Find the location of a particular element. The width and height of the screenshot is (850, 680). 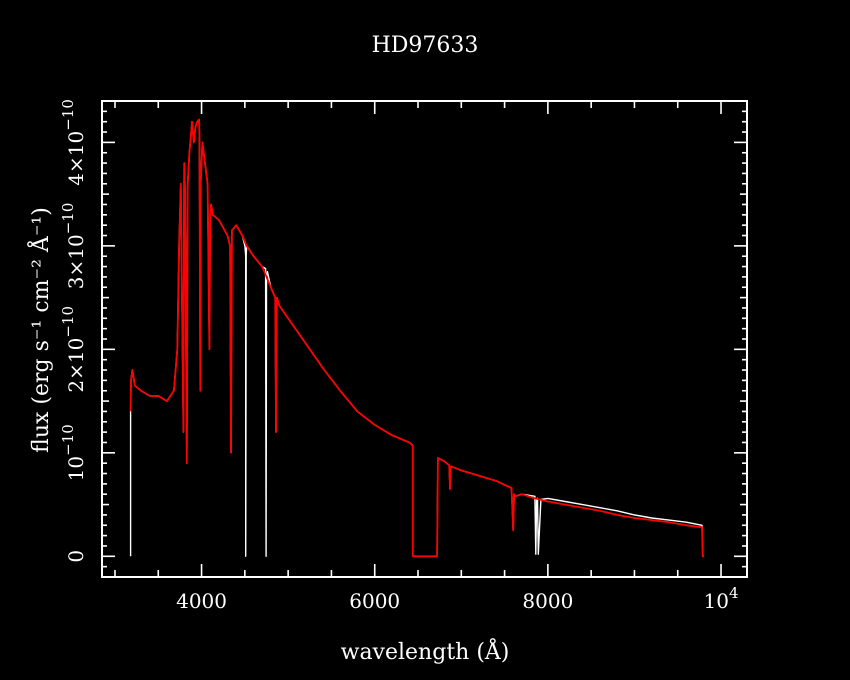

y-tick-label: 3×10−10 is located at coordinates (73, 246).